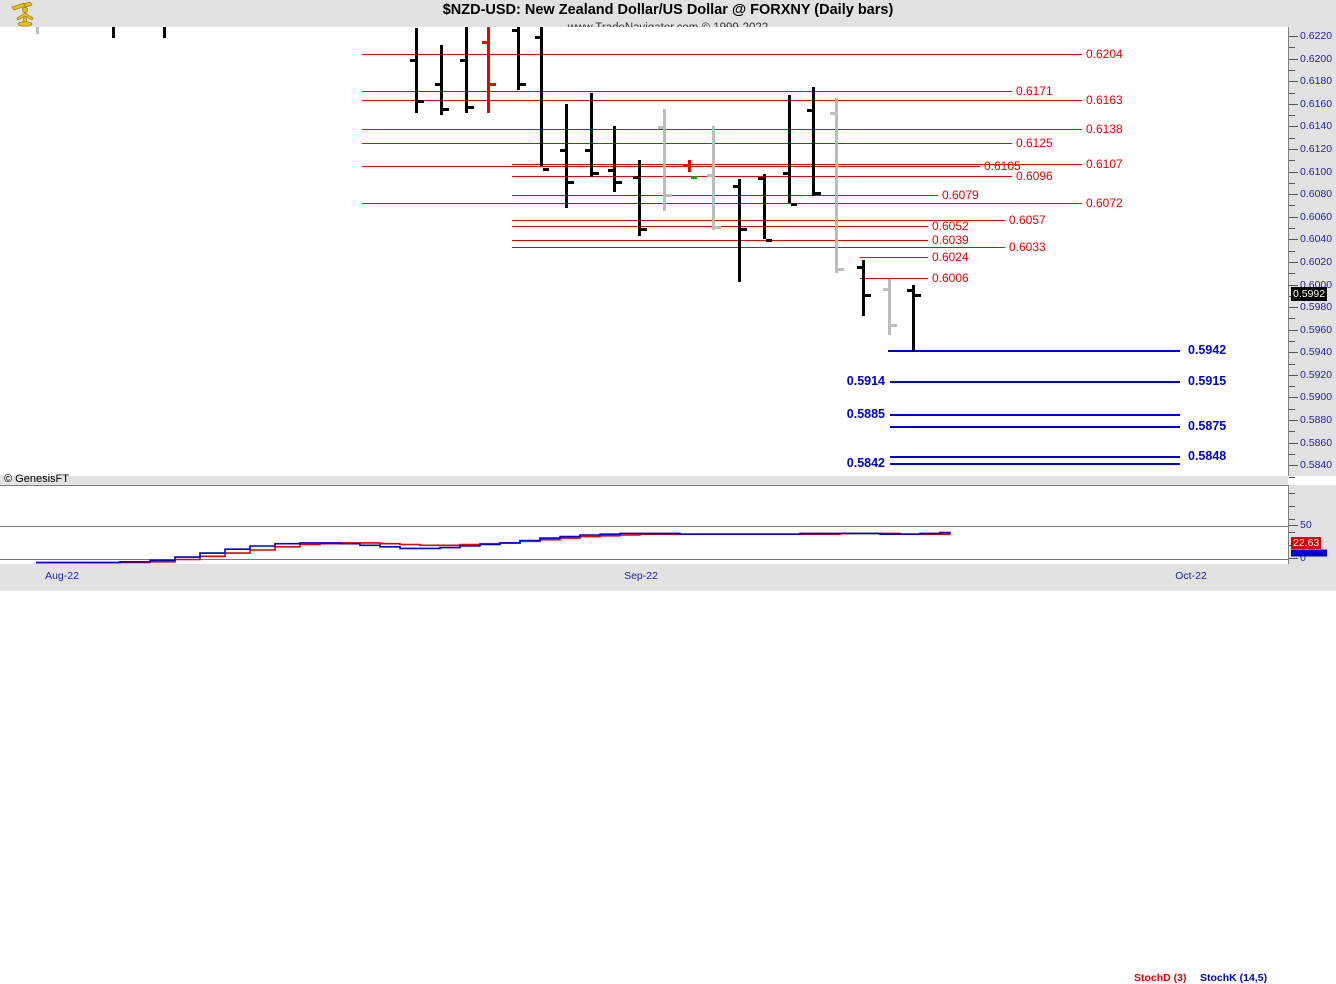  I want to click on price-axis-label: 0.6220, so click(1316, 36).